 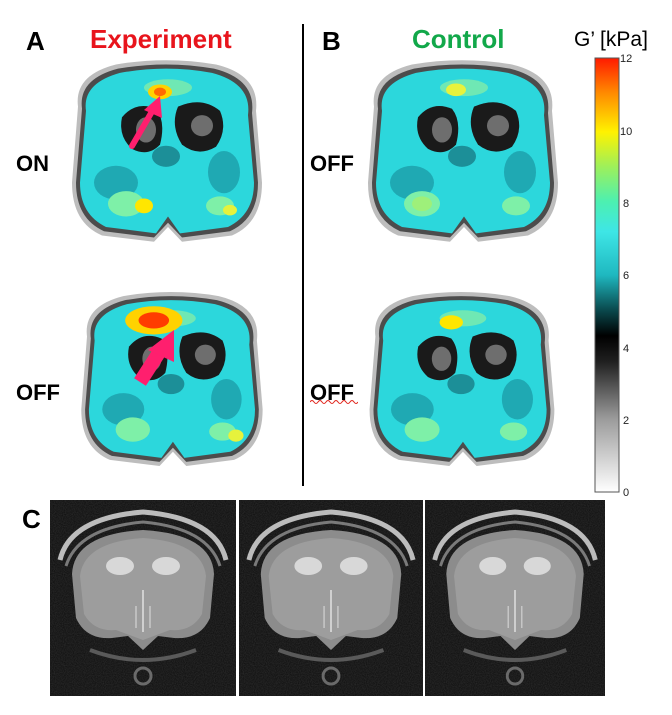 I want to click on experiment-bottom-condition: OFF, so click(x=38, y=392).